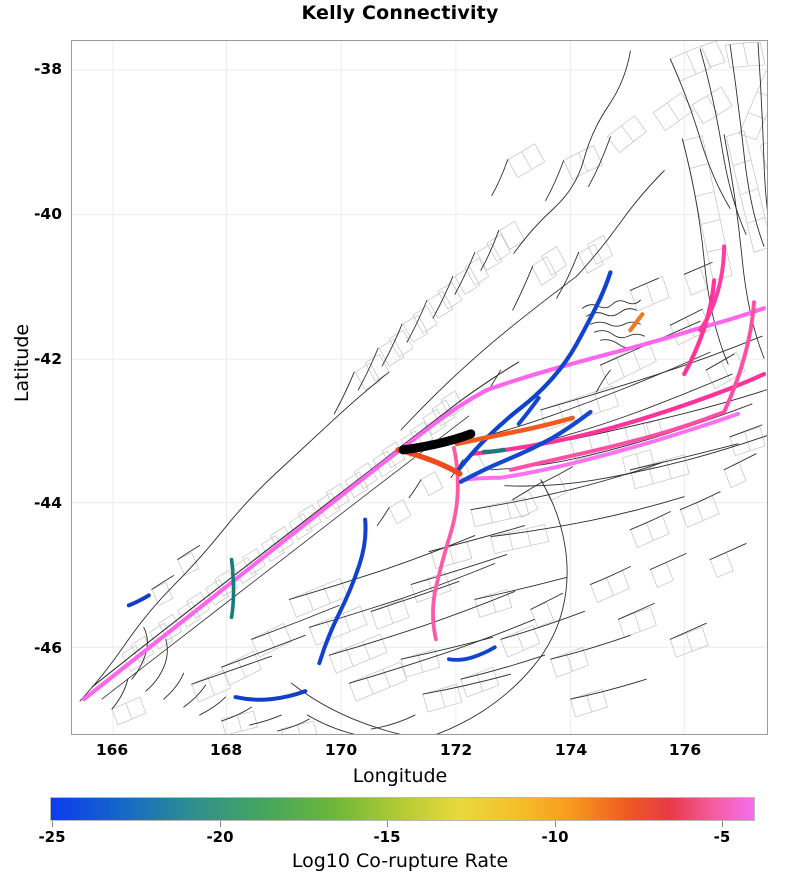 This screenshot has height=883, width=800. Describe the element at coordinates (47, 69) in the screenshot. I see `y-tick-38: -38` at that location.